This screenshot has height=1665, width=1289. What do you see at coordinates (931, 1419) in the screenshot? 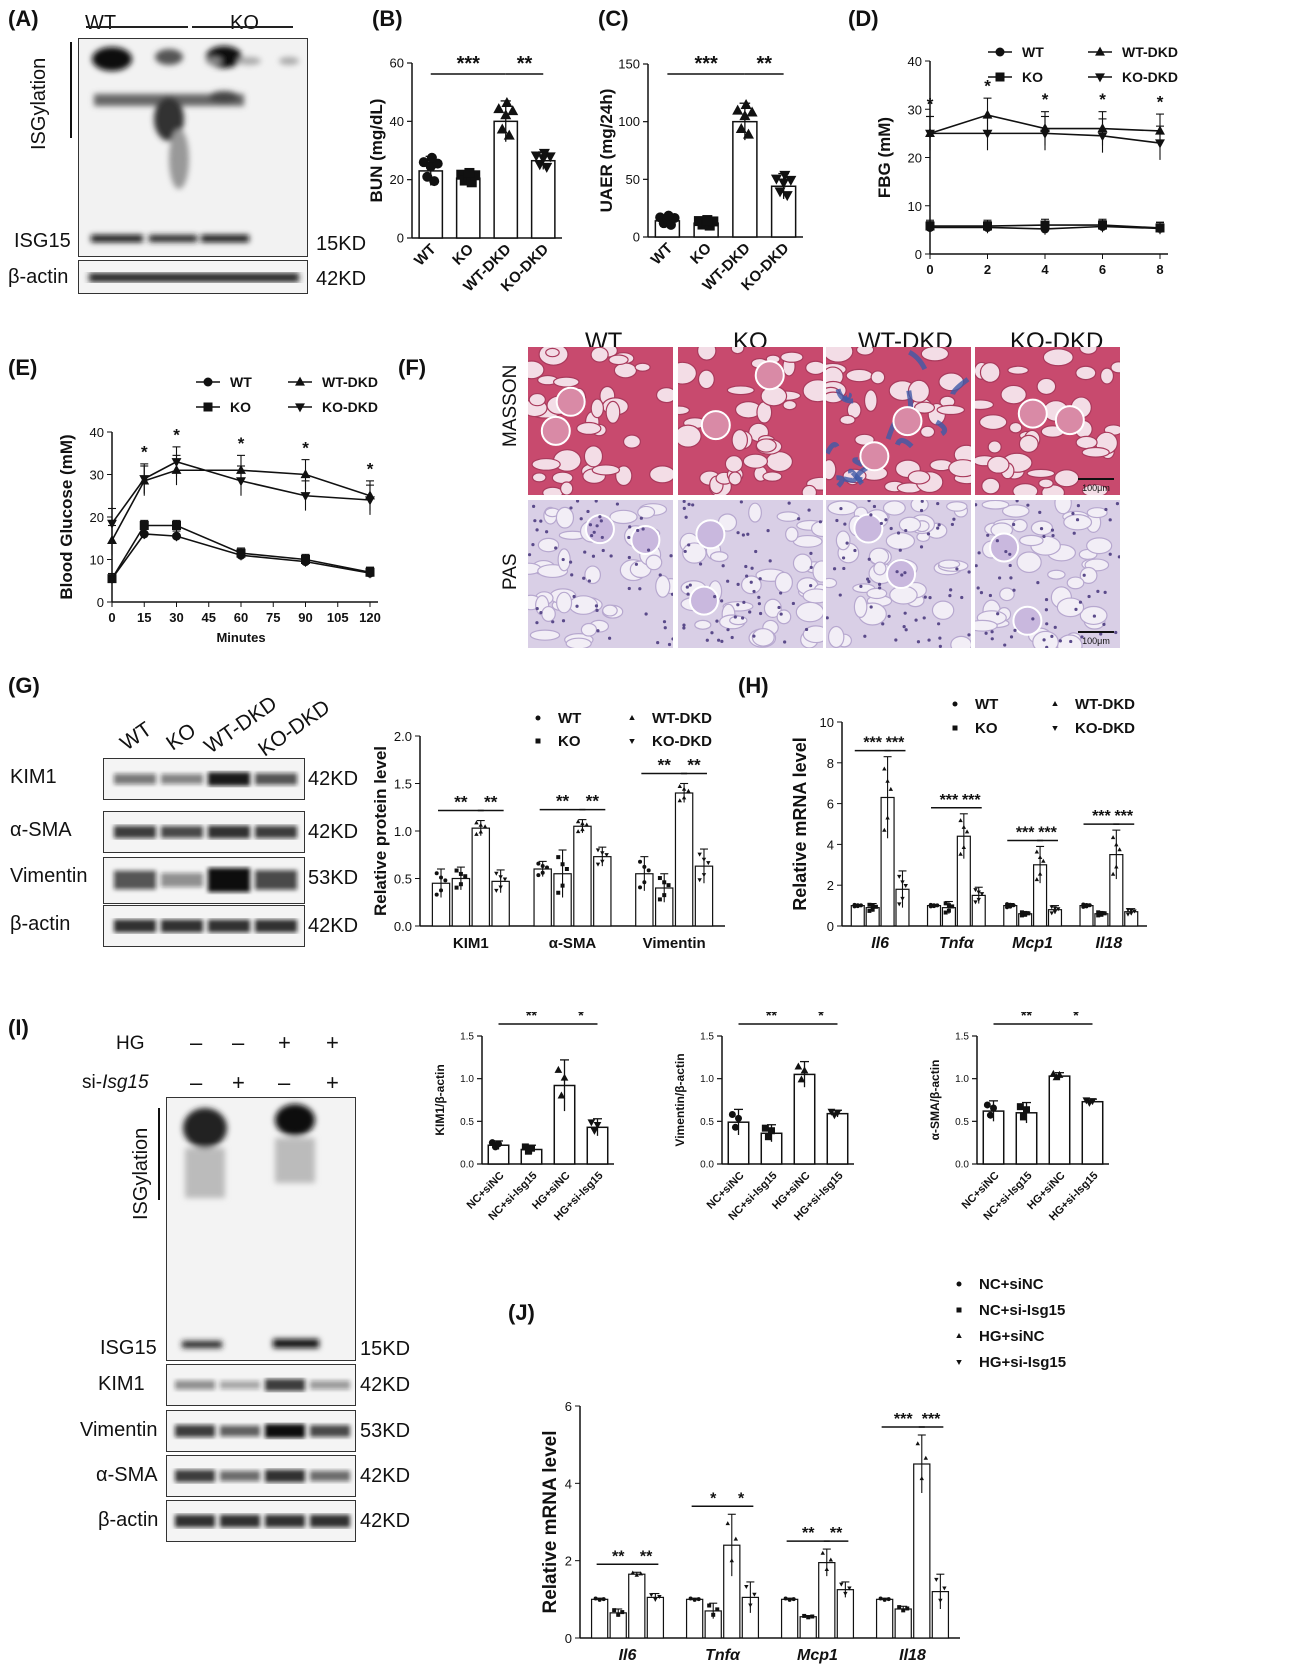
I see `sig-stars: ***` at bounding box center [931, 1419].